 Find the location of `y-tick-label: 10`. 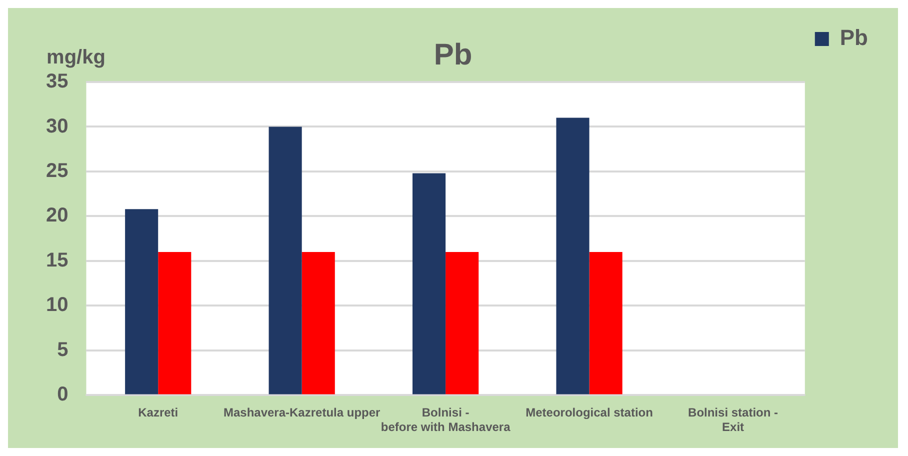

y-tick-label: 10 is located at coordinates (57, 305).